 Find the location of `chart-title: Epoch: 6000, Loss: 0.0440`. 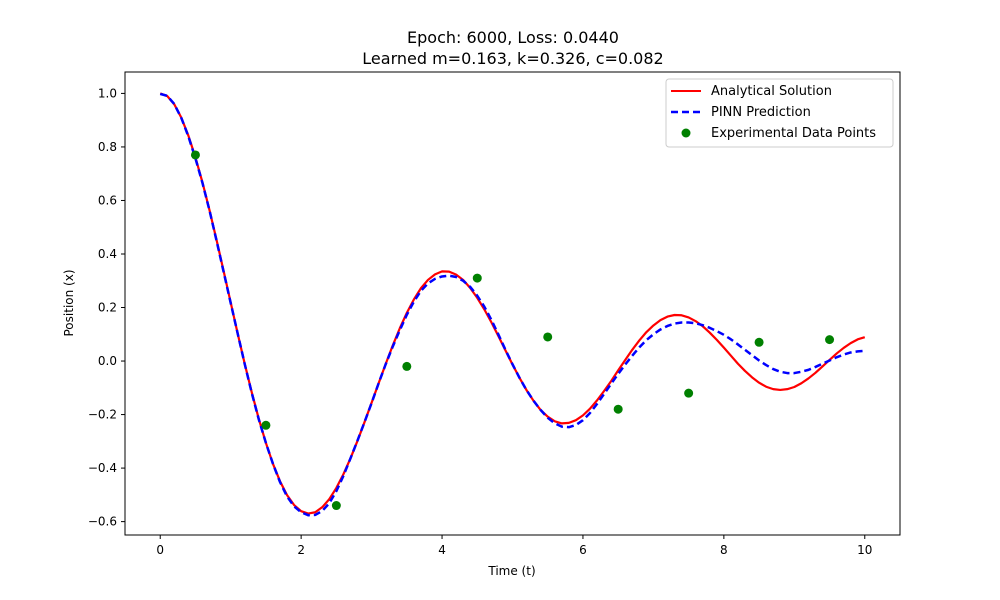

chart-title: Epoch: 6000, Loss: 0.0440 is located at coordinates (513, 37).